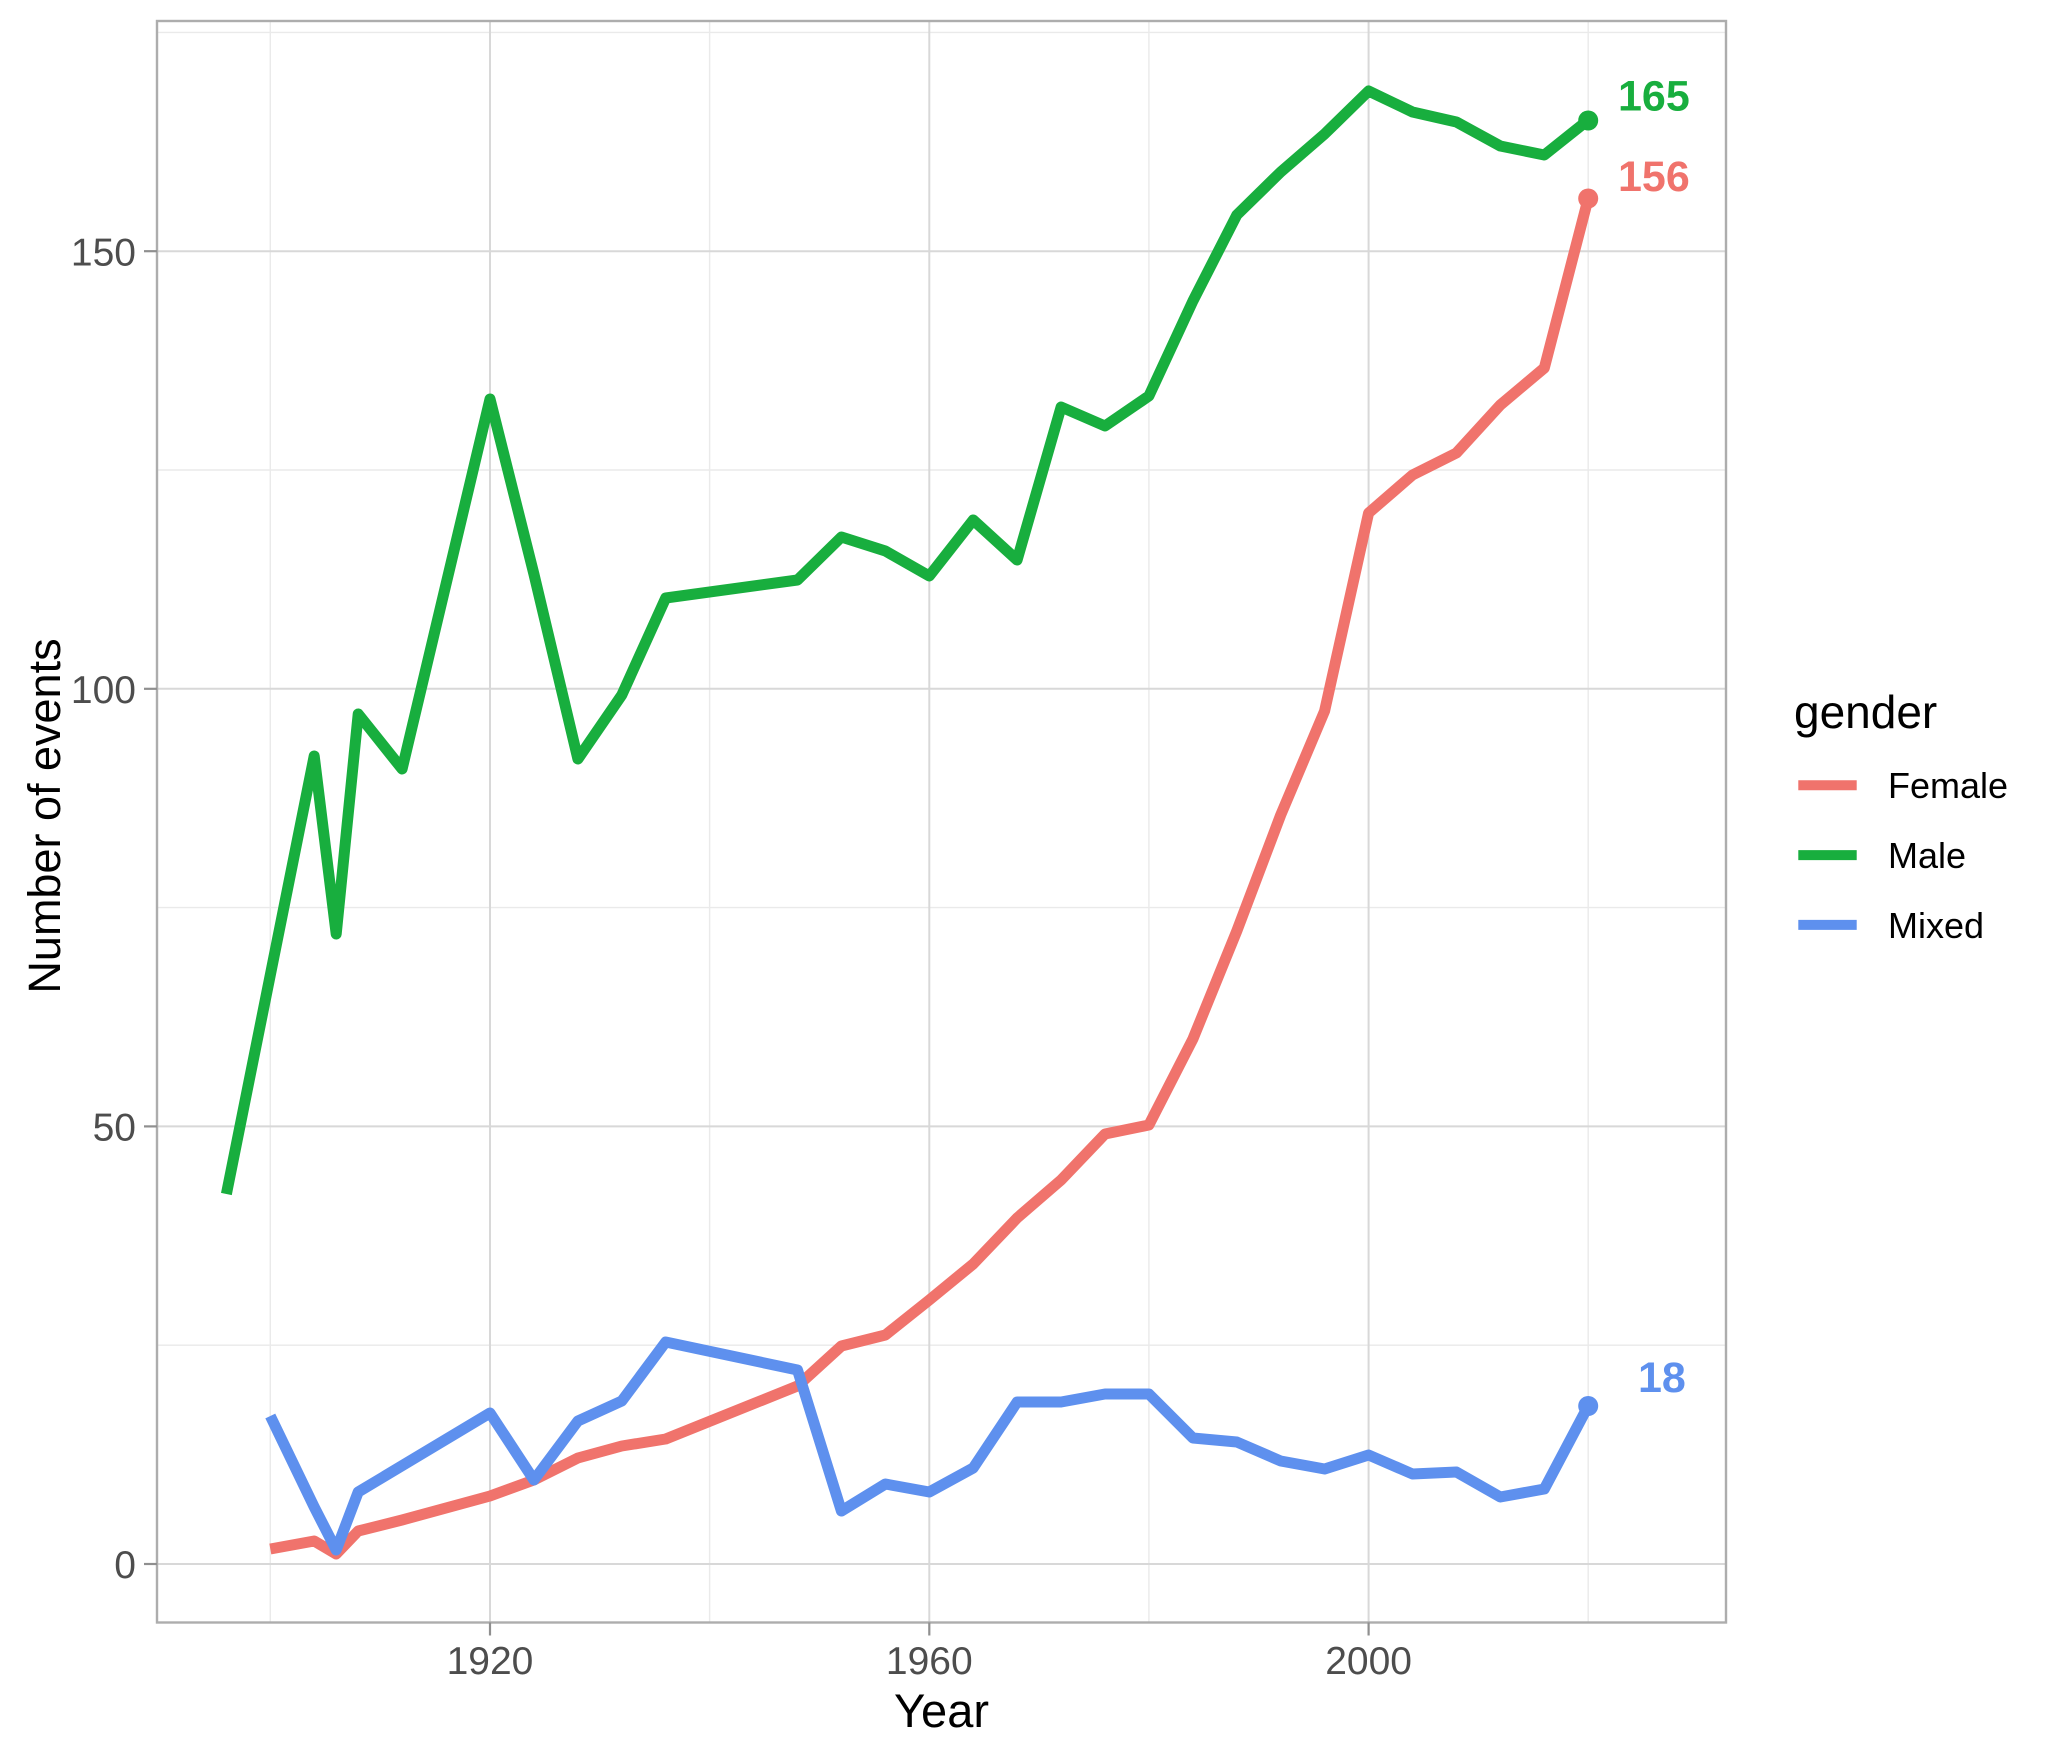 The image size is (2048, 1760). What do you see at coordinates (44, 815) in the screenshot?
I see `svg-text: Number of events` at bounding box center [44, 815].